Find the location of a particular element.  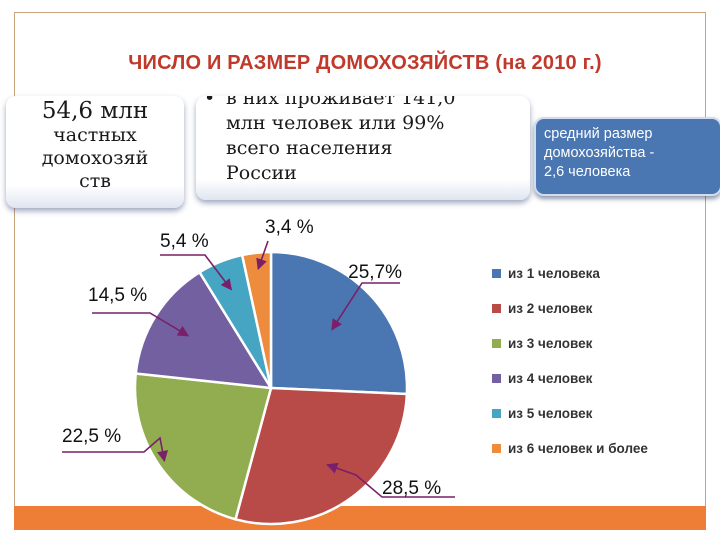

frame-right-border is located at coordinates (705, 259).